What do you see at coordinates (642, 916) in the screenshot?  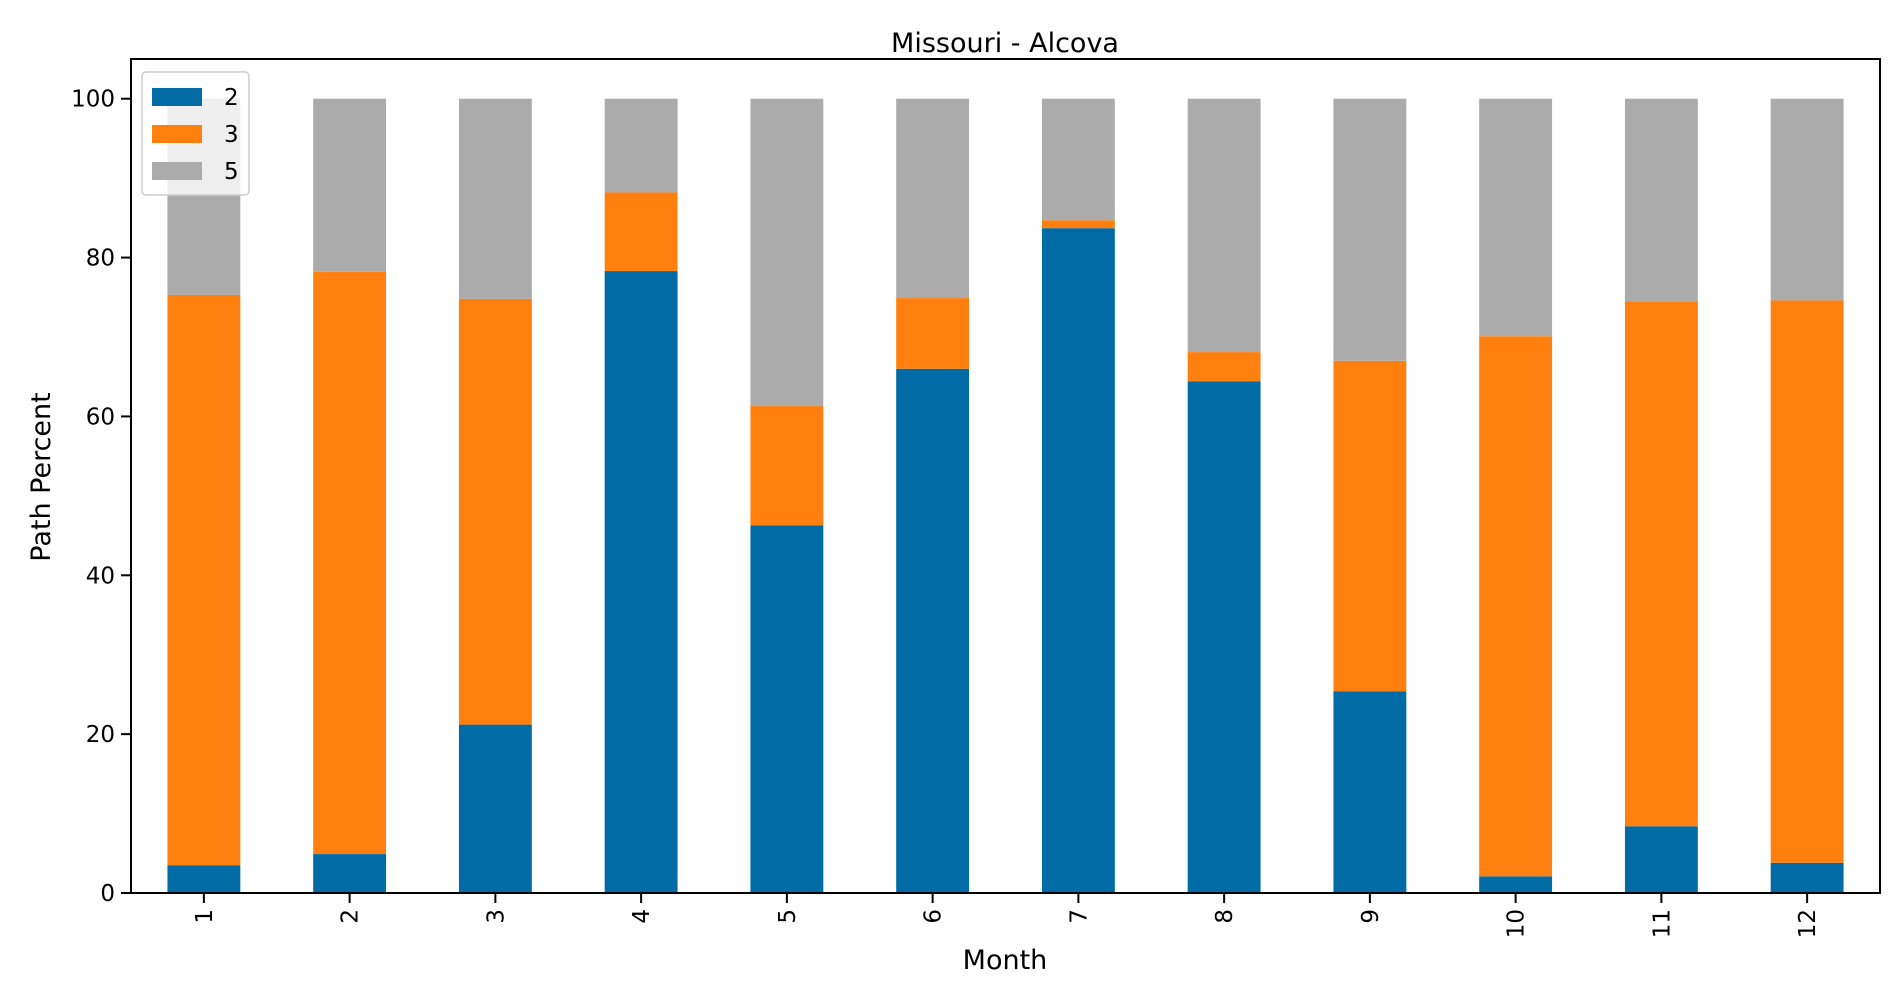 I see `x-tick-label: 4` at bounding box center [642, 916].